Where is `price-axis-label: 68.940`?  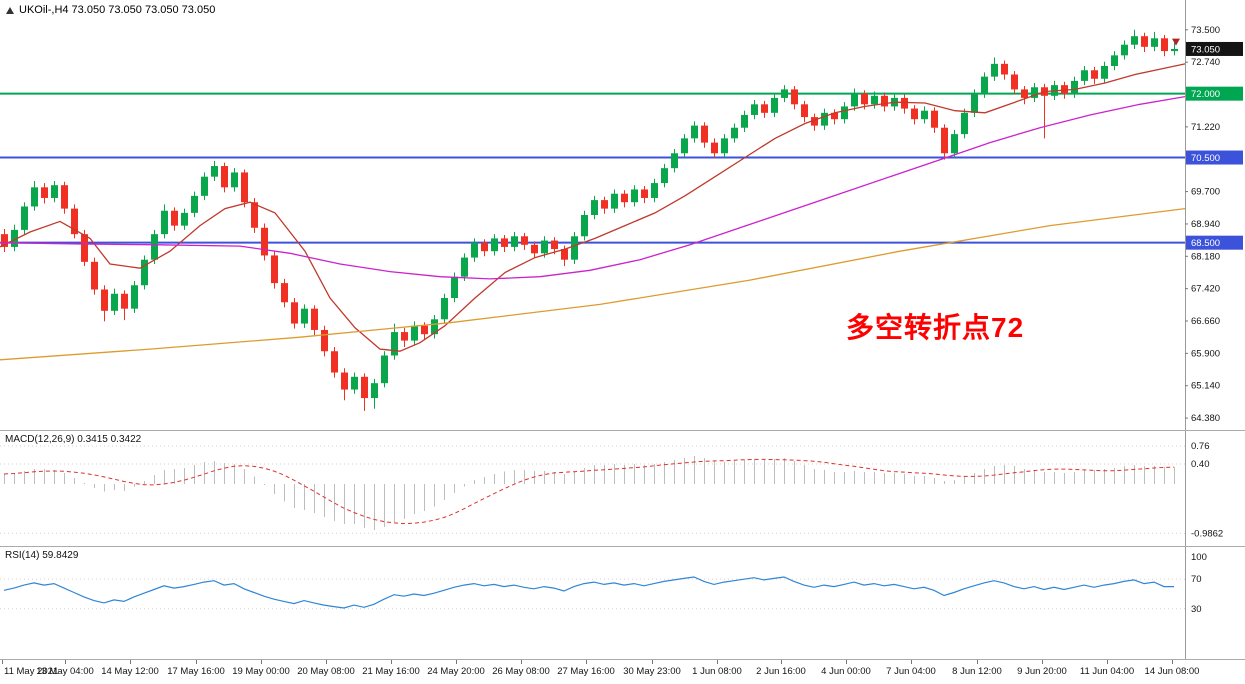
price-axis-label: 68.940 is located at coordinates (1205, 224).